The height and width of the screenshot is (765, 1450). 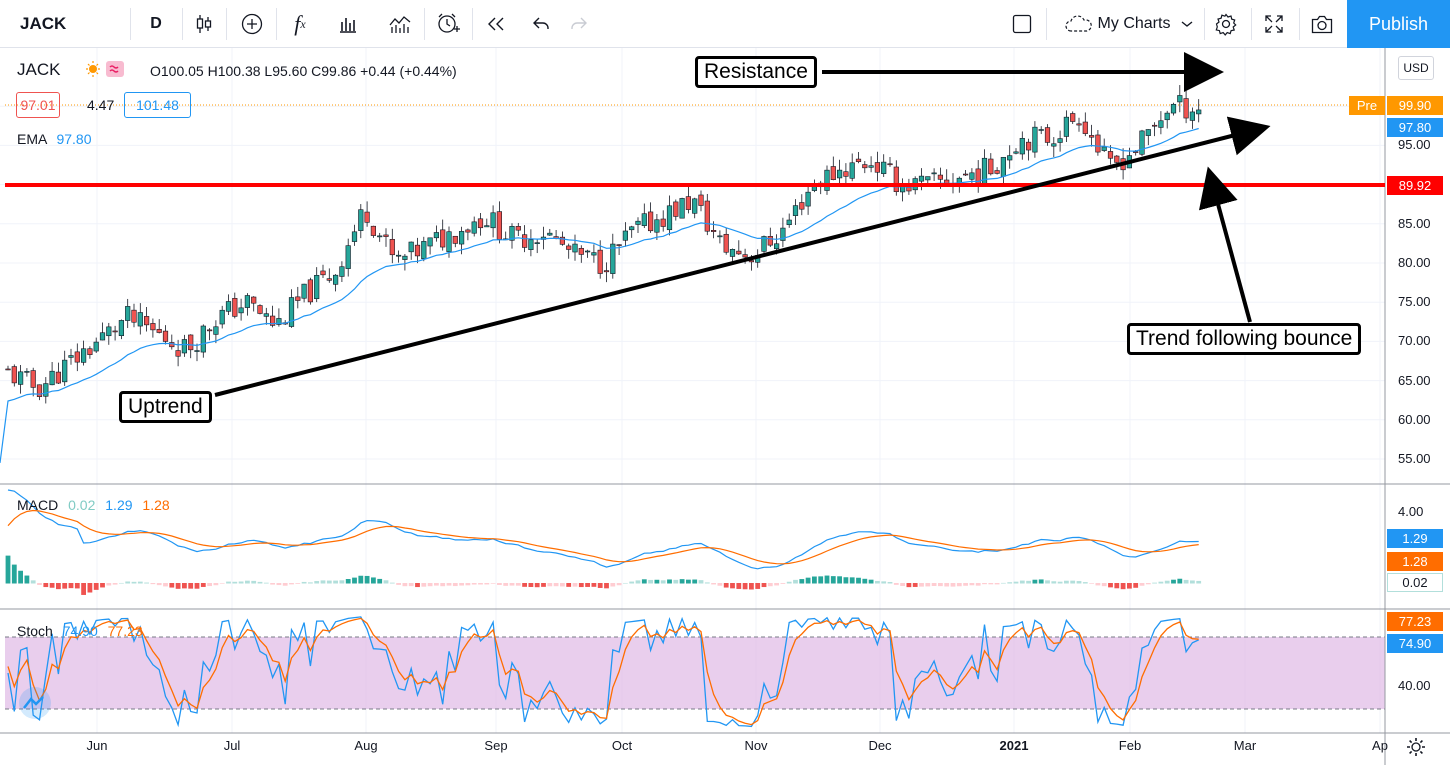 I want to click on alert-icon, so click(x=448, y=24).